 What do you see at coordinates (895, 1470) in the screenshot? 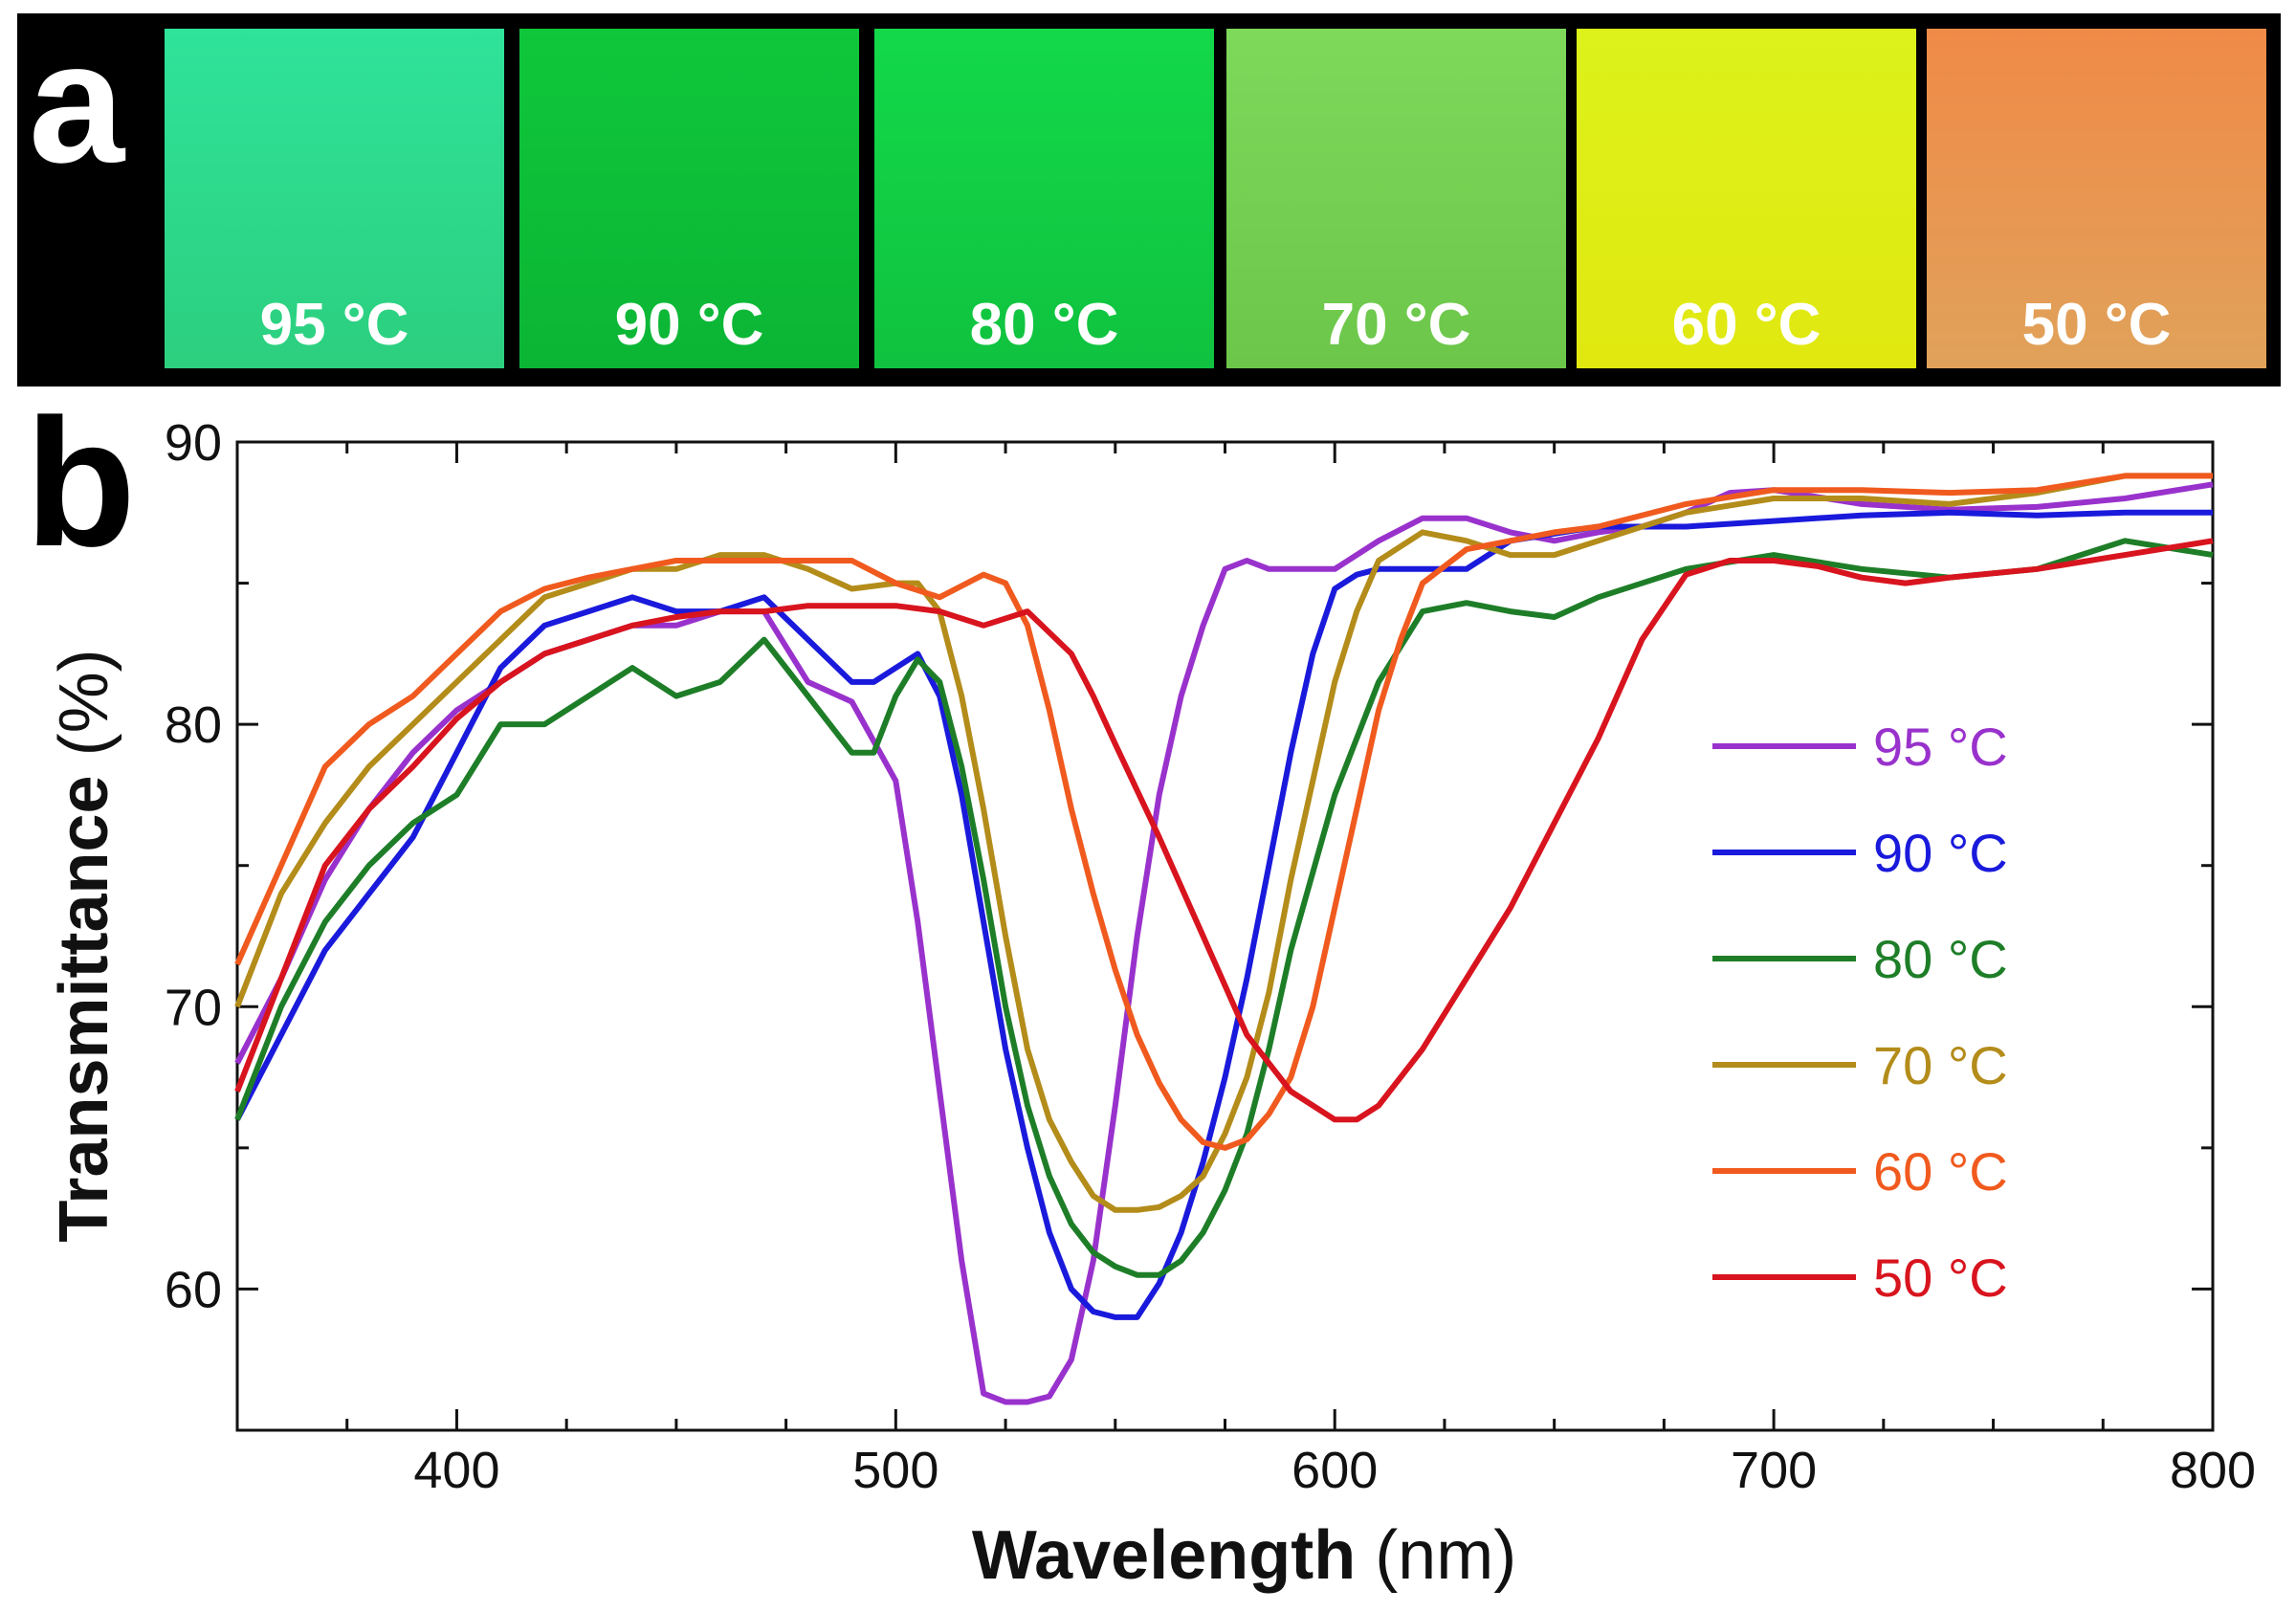
I see `x-tick-label: 500` at bounding box center [895, 1470].